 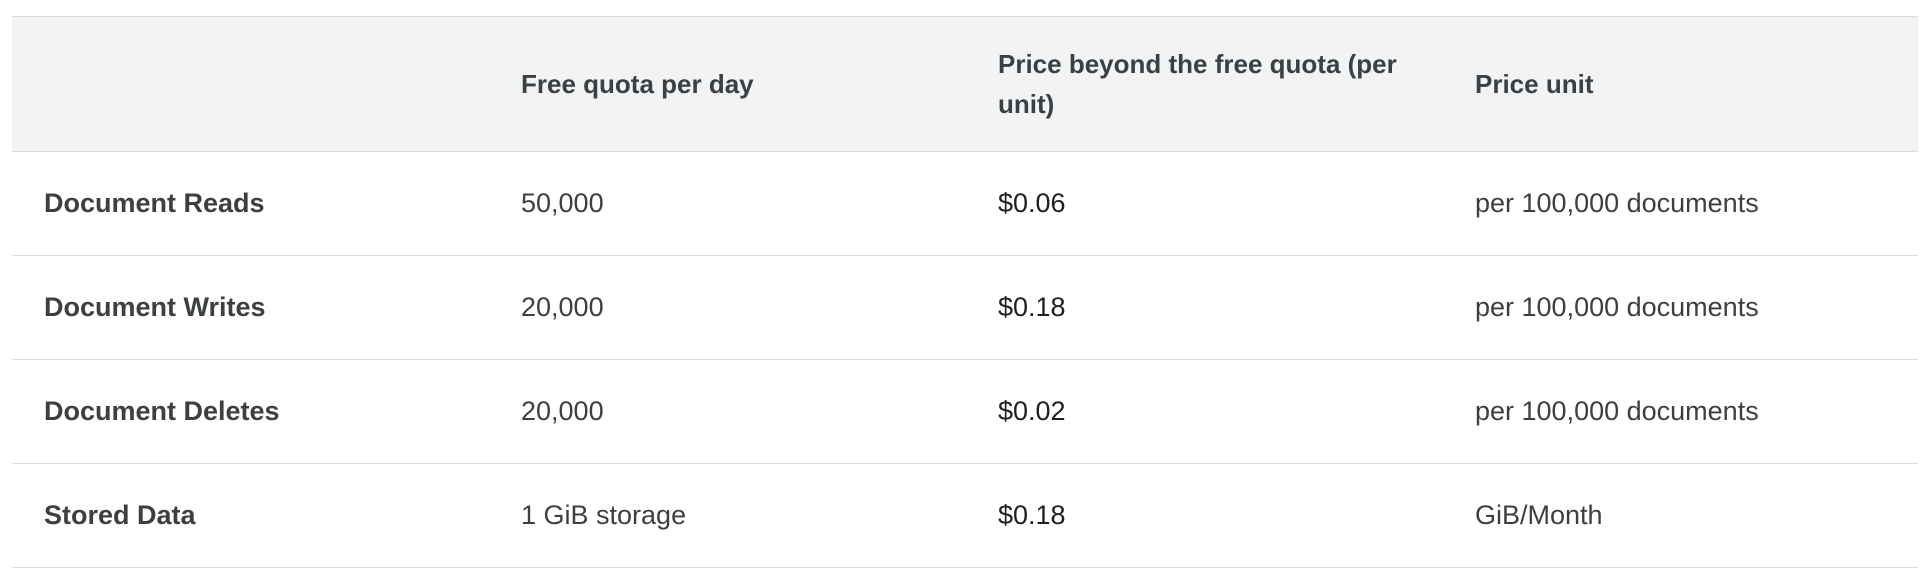 I want to click on header-price-beyond-quota: Price beyond the free quota (per unit), so click(x=1204, y=84).